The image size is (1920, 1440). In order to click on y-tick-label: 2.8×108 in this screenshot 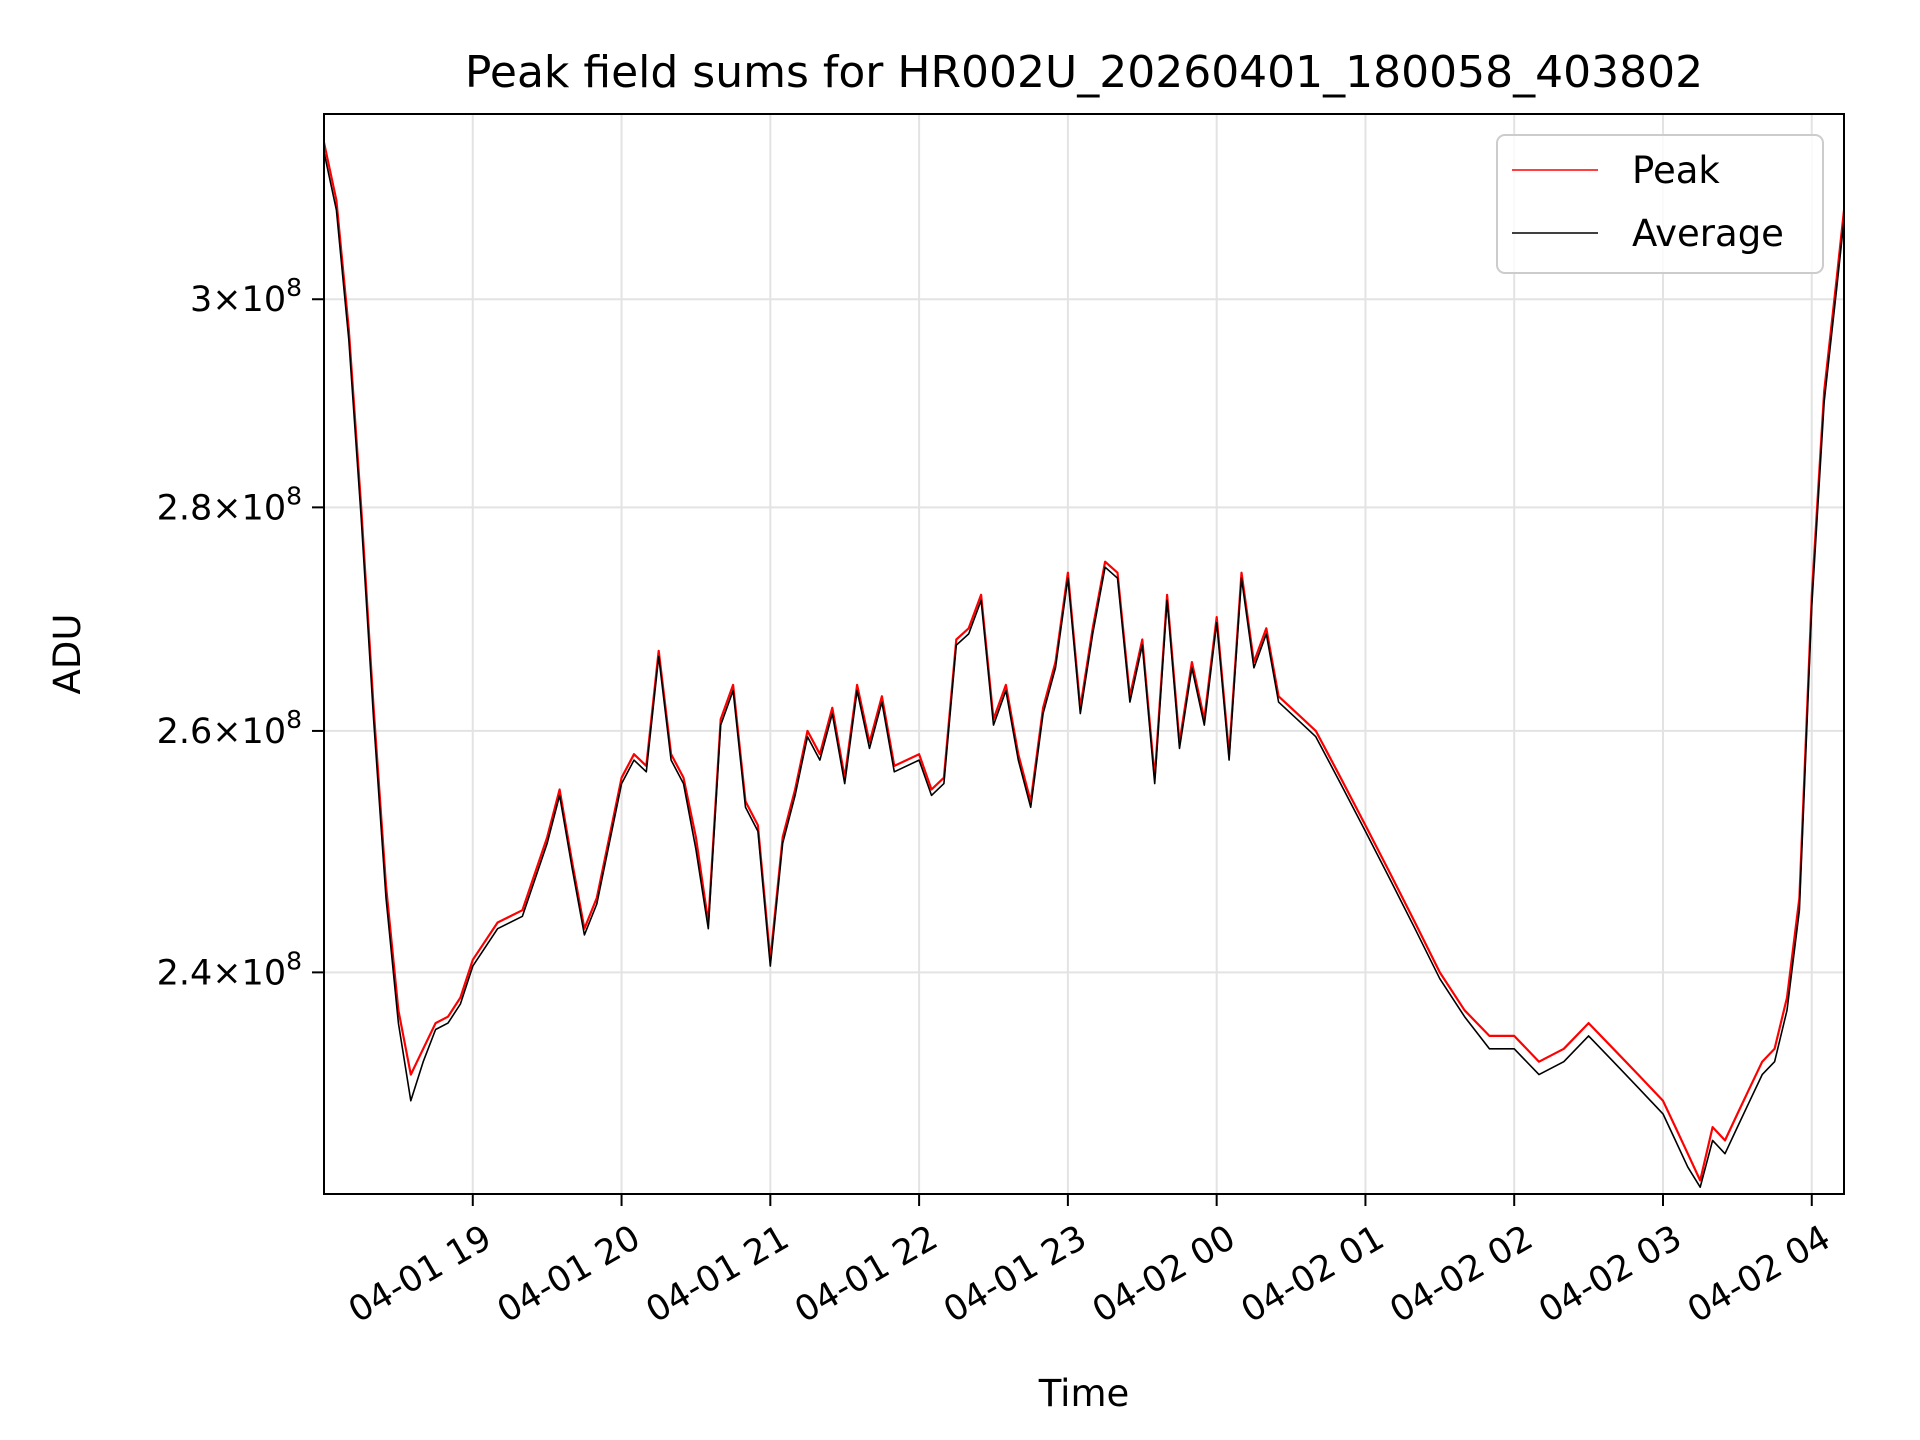, I will do `click(229, 504)`.